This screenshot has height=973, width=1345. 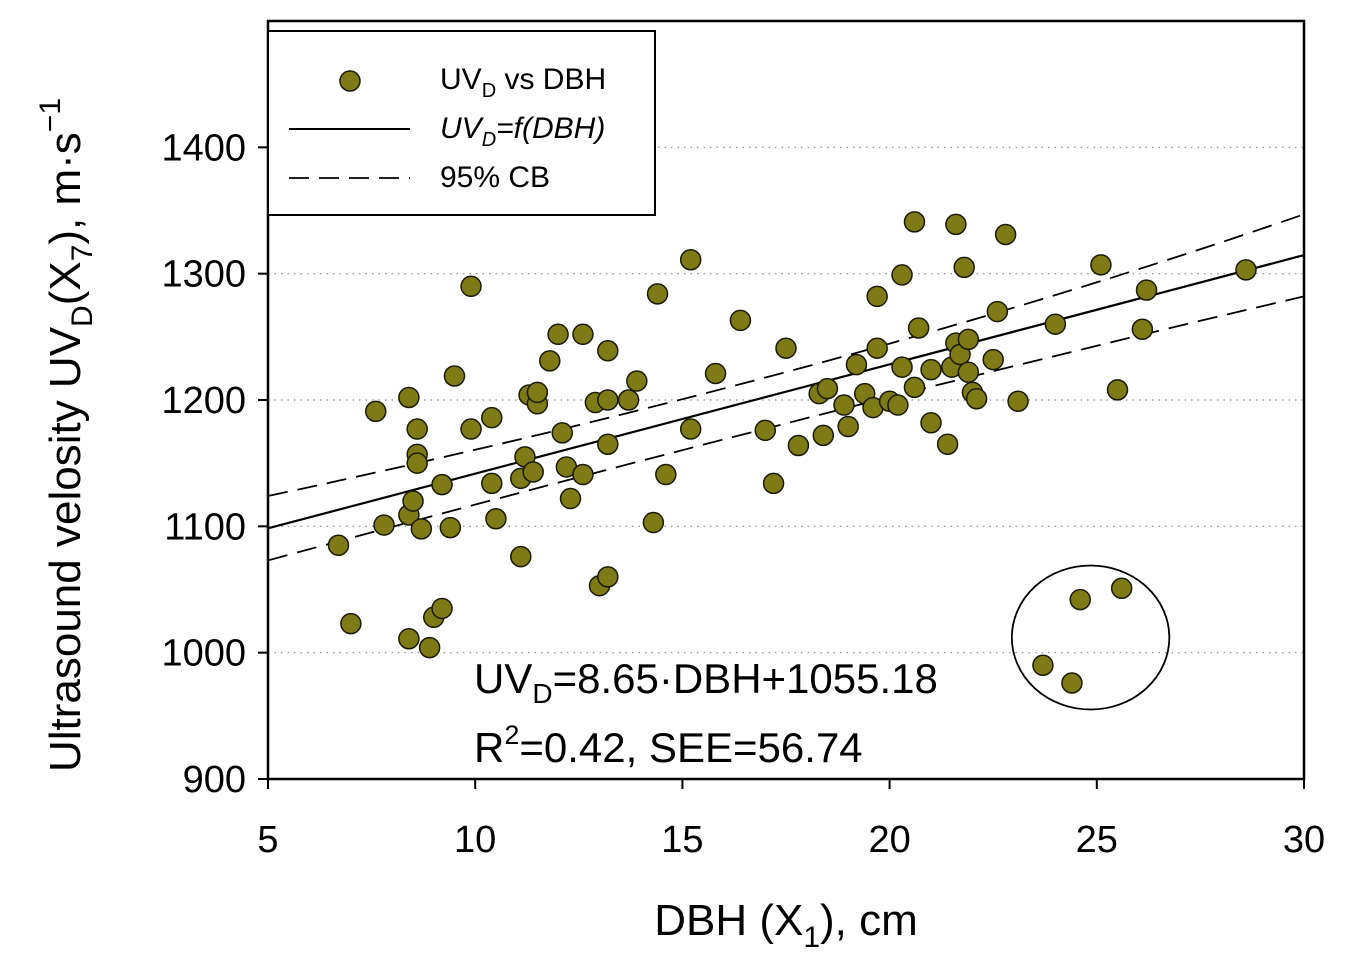 What do you see at coordinates (682, 840) in the screenshot?
I see `x-tick-label-15: 15` at bounding box center [682, 840].